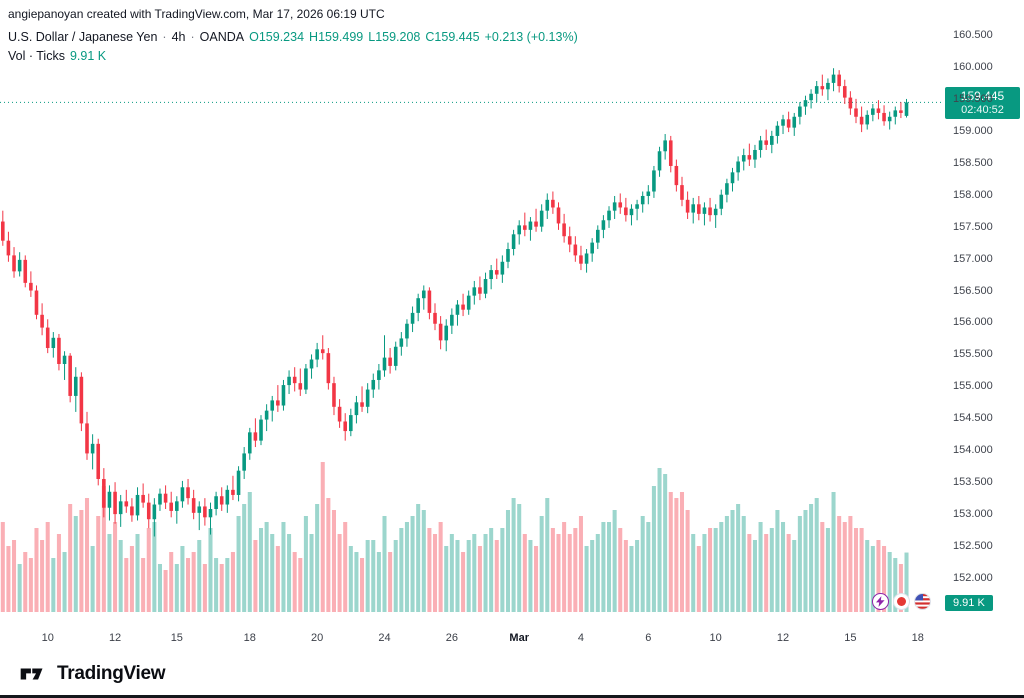 The height and width of the screenshot is (698, 1024). I want to click on price-tick-label: 152.000, so click(973, 578).